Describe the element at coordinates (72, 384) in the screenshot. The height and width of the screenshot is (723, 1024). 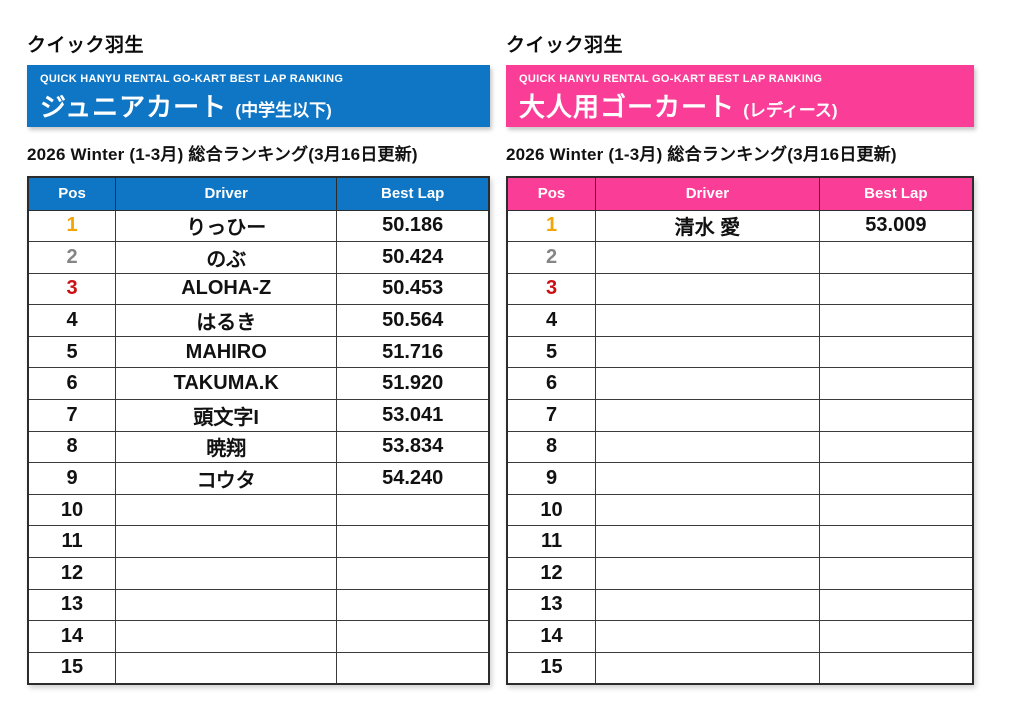
I see `pos-cell: 6` at that location.